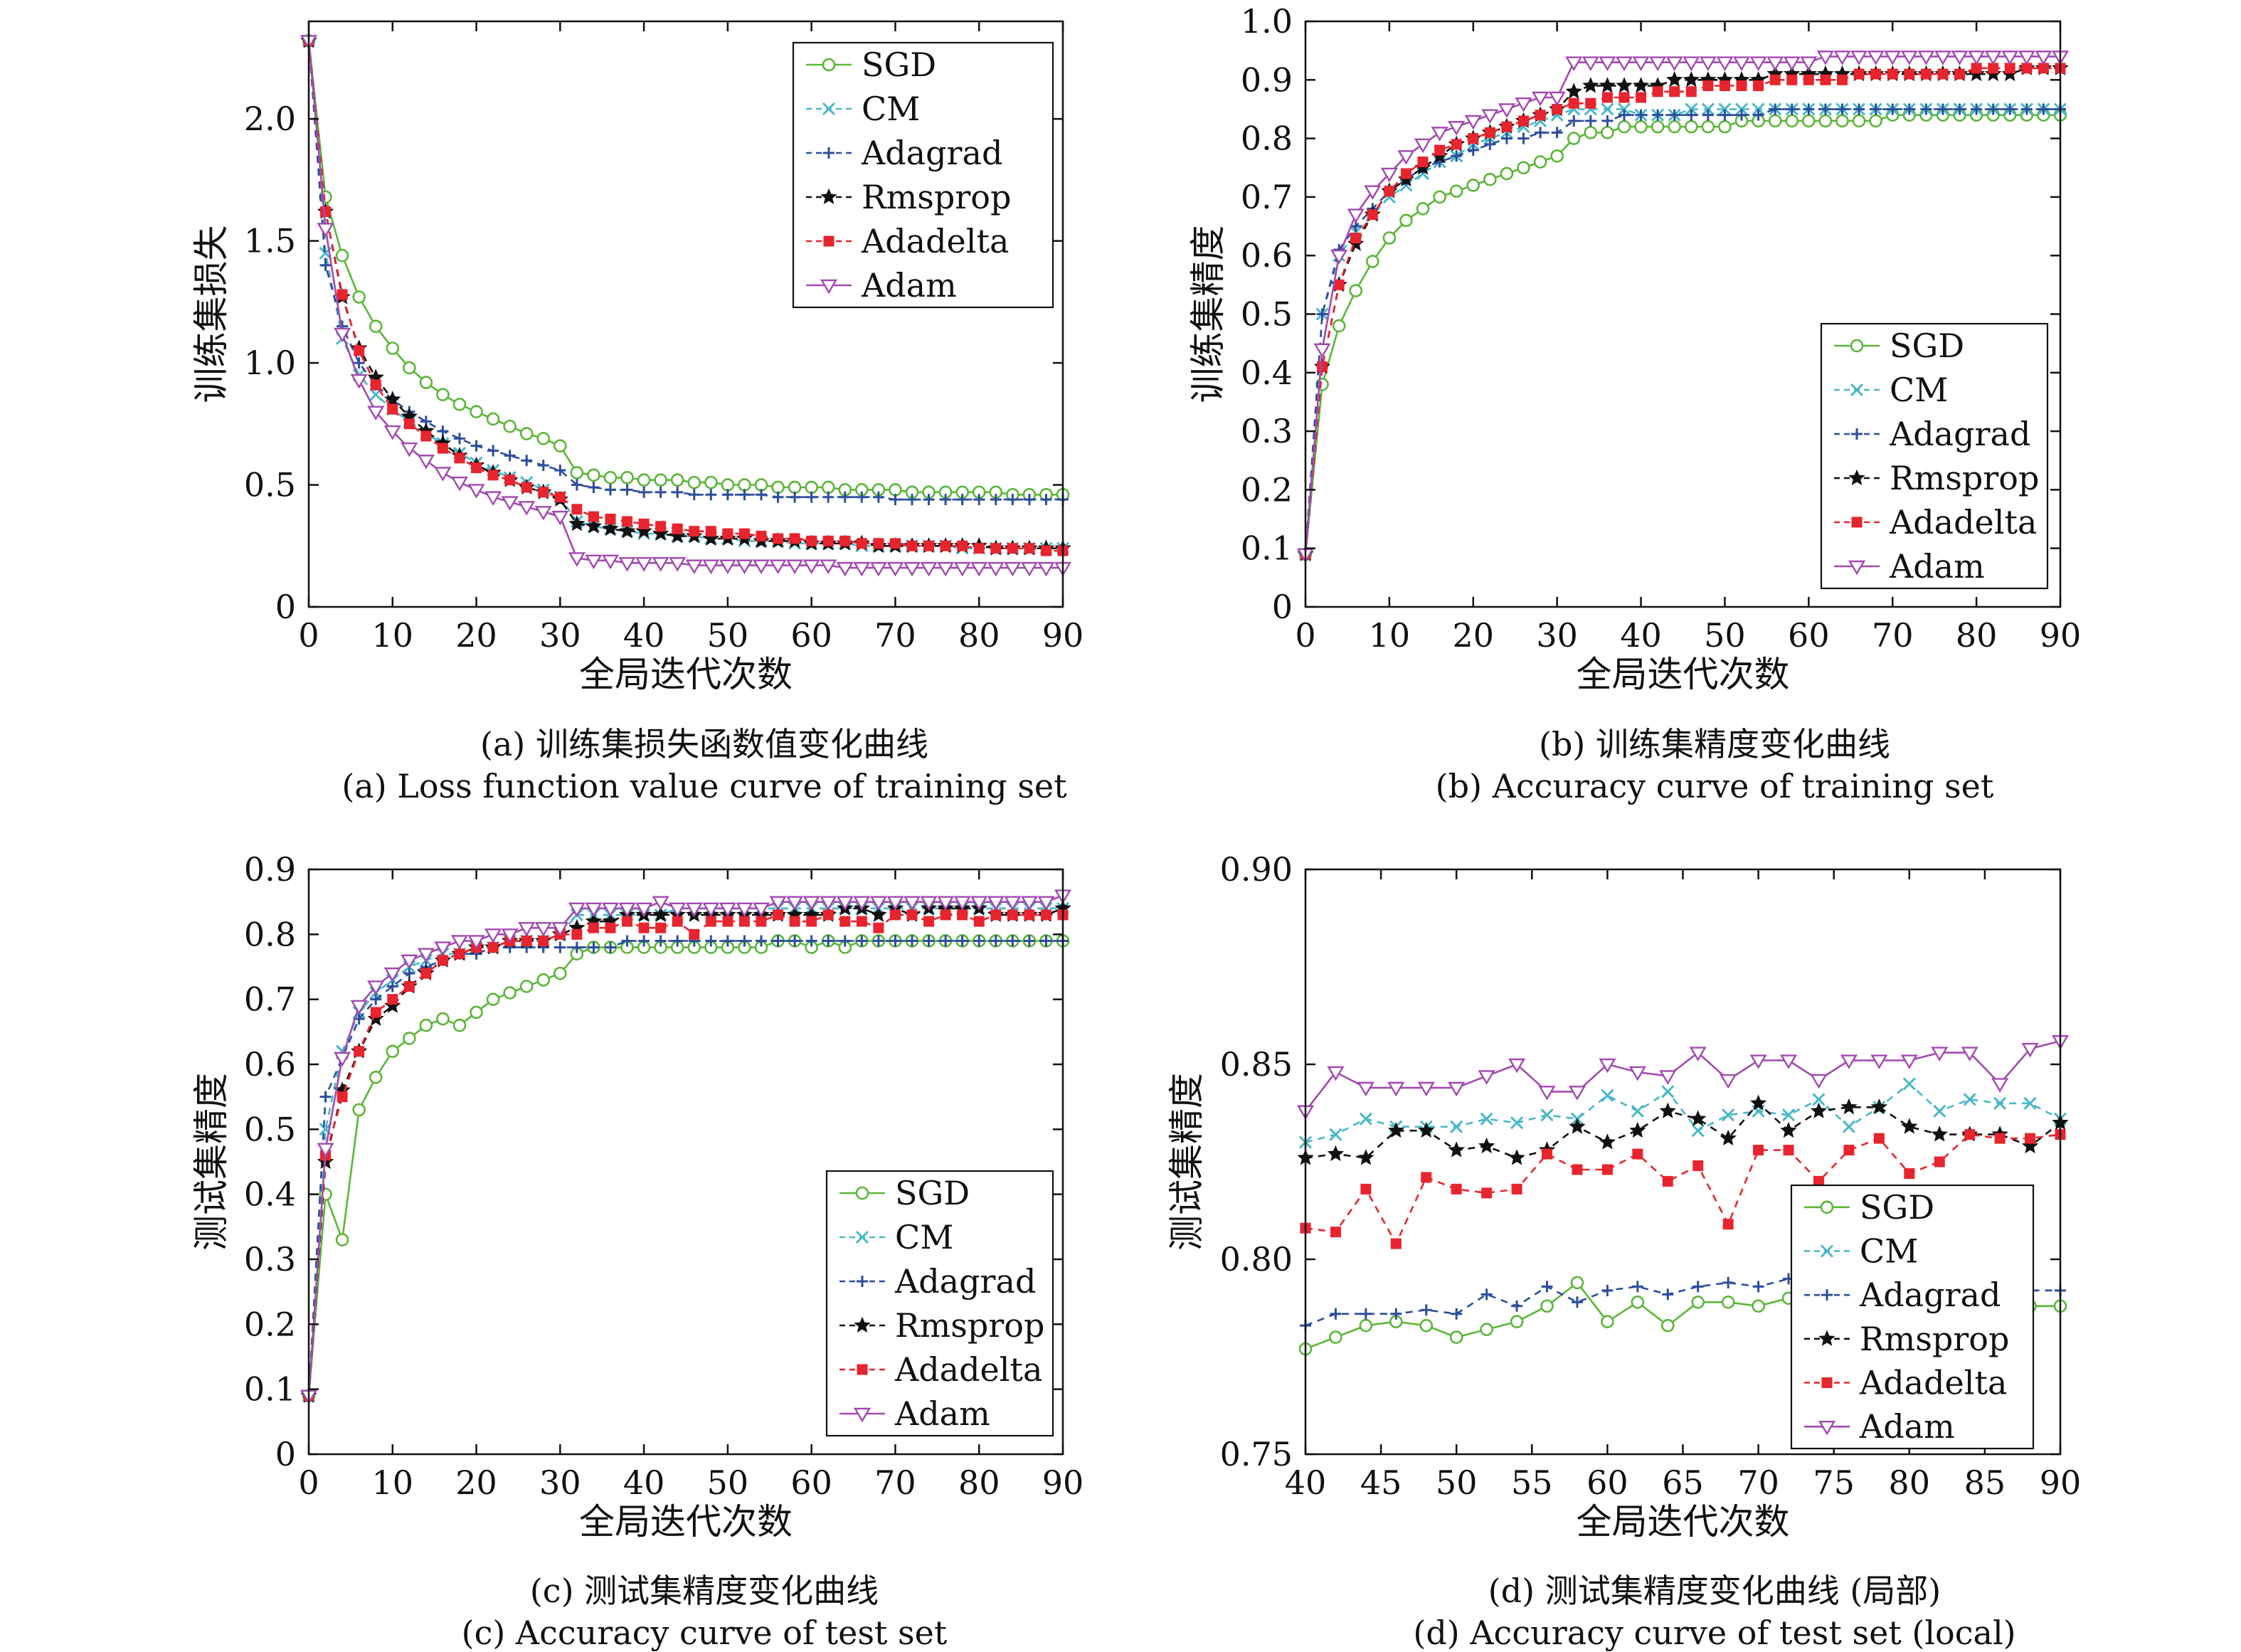 The height and width of the screenshot is (1652, 2241). I want to click on legend-marker-adadelta, so click(1857, 522).